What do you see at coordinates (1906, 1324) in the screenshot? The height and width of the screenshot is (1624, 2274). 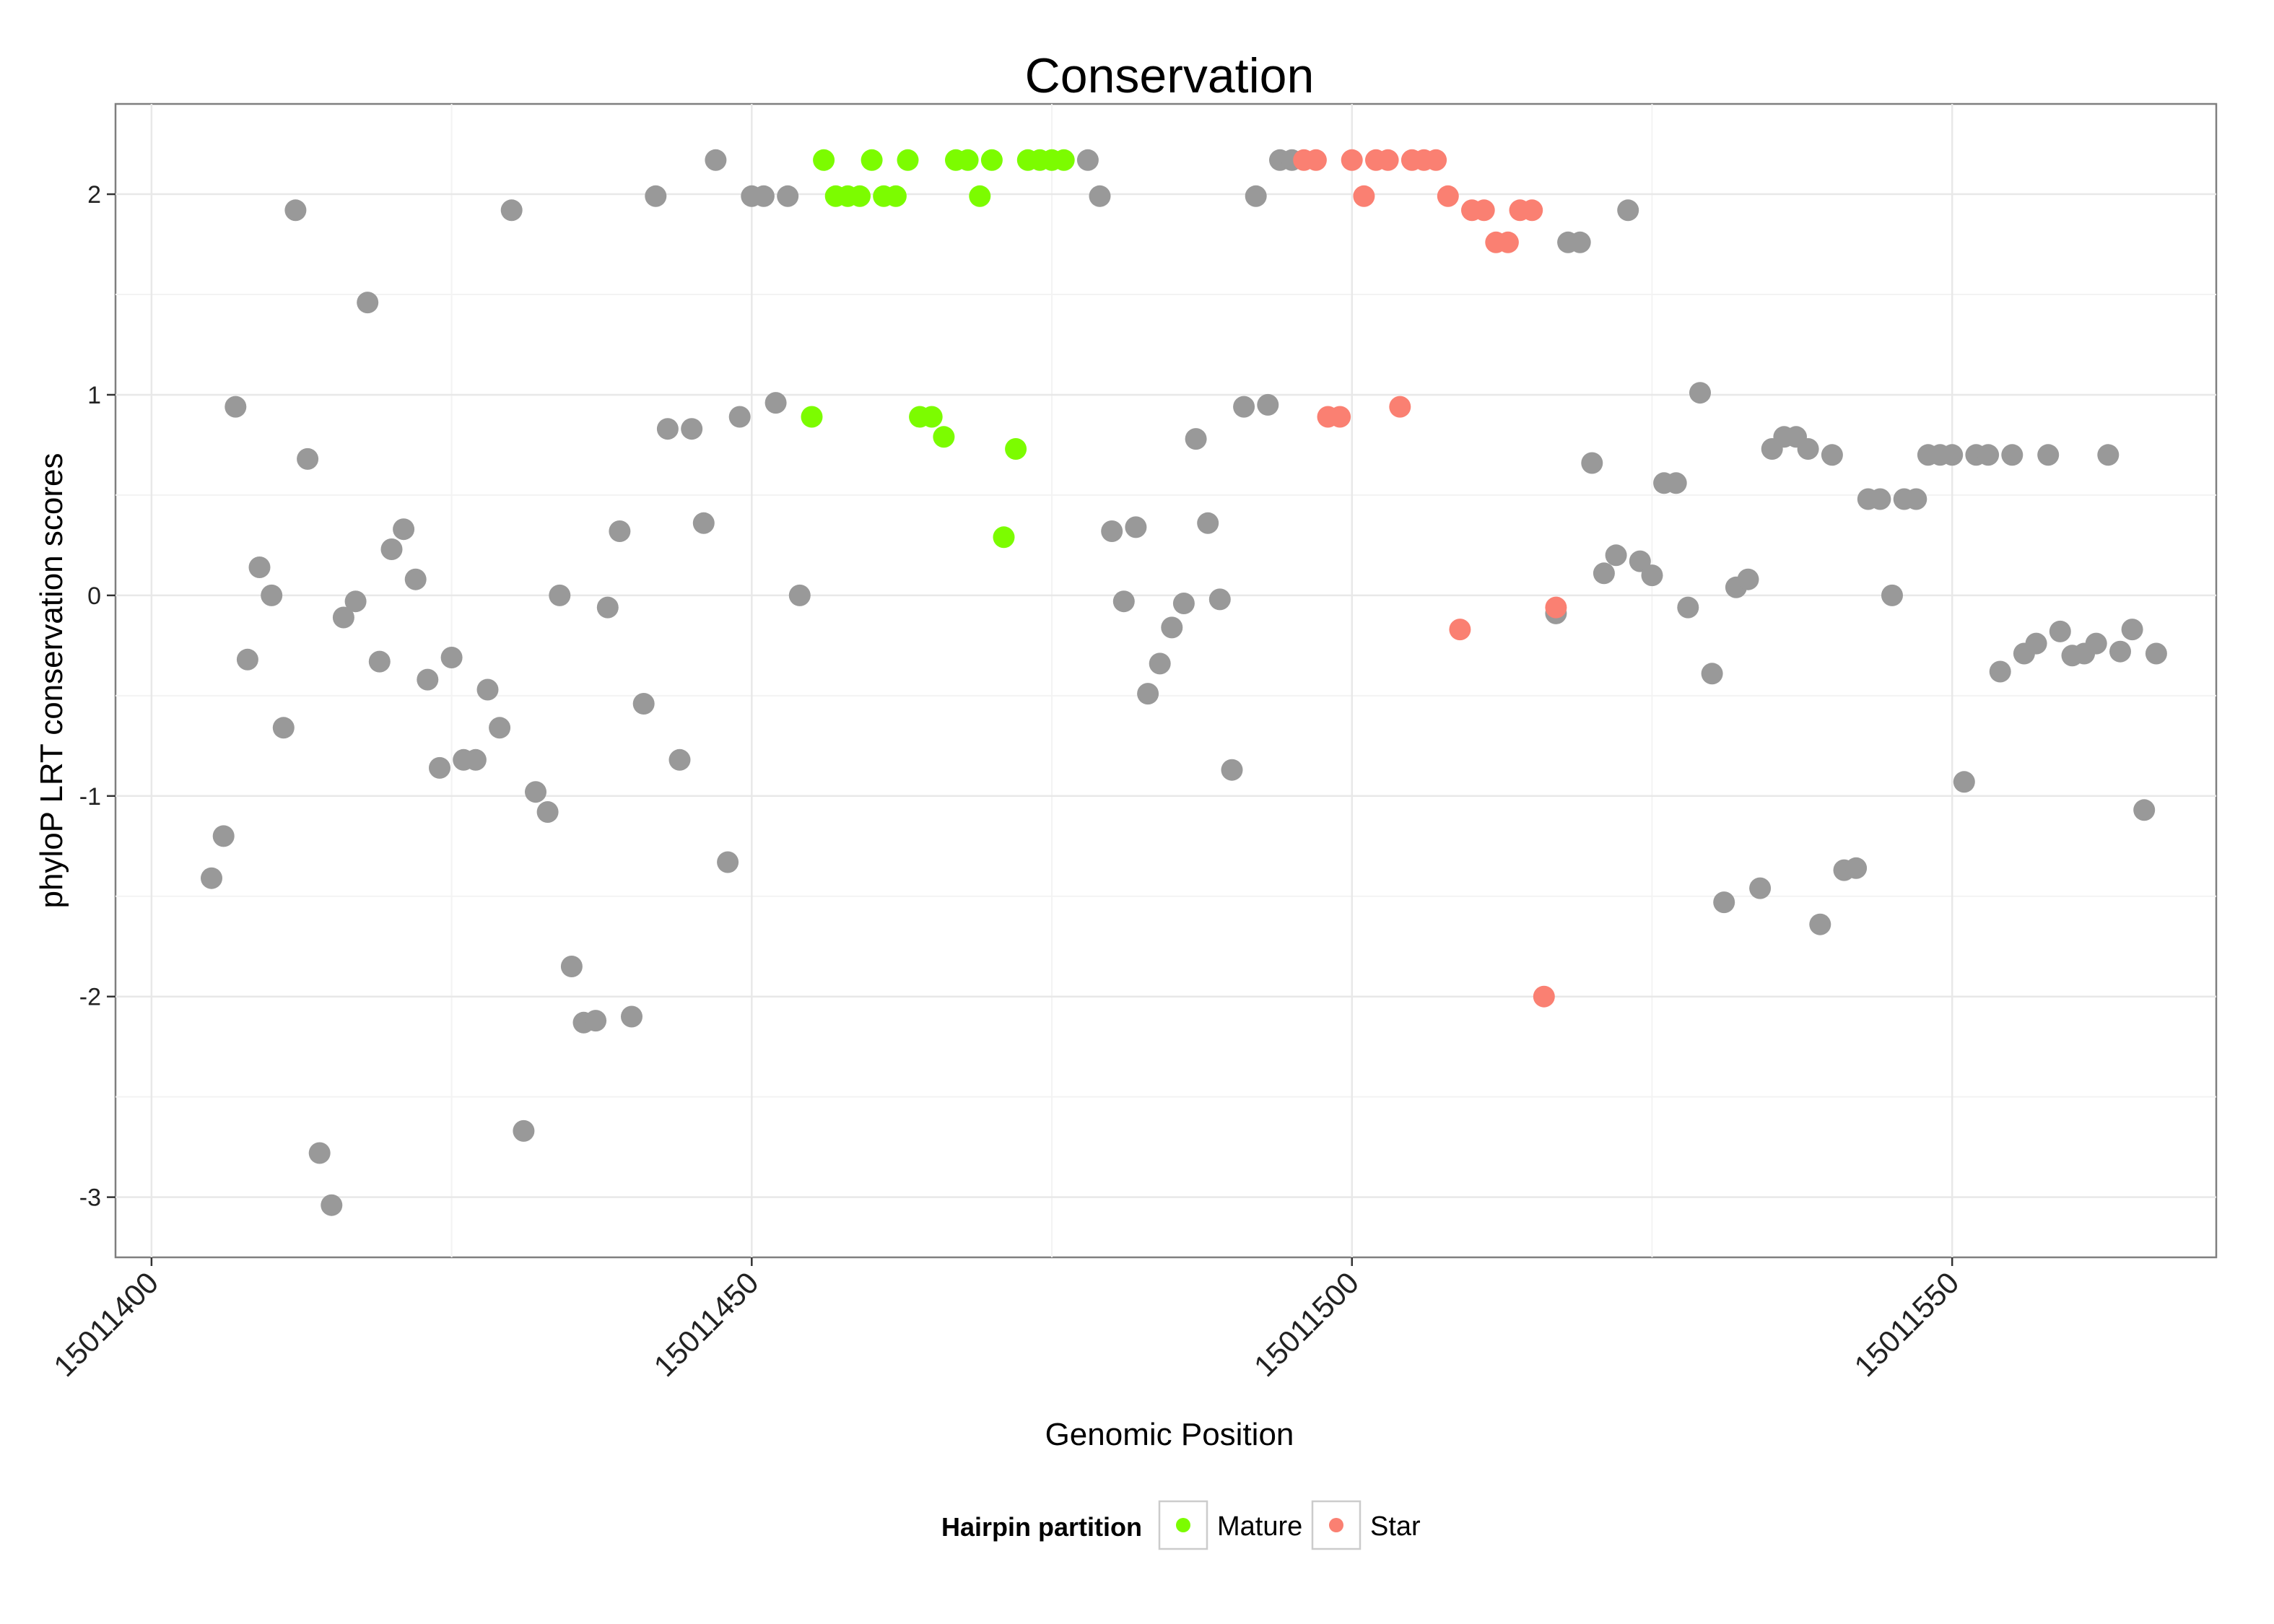 I see `x-tick-label: 15011550` at bounding box center [1906, 1324].